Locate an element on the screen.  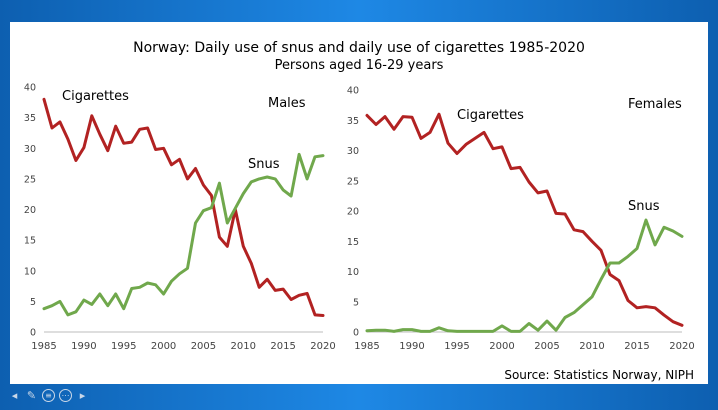
arrow-left-icon: ◂ is located at coordinates (14, 395).